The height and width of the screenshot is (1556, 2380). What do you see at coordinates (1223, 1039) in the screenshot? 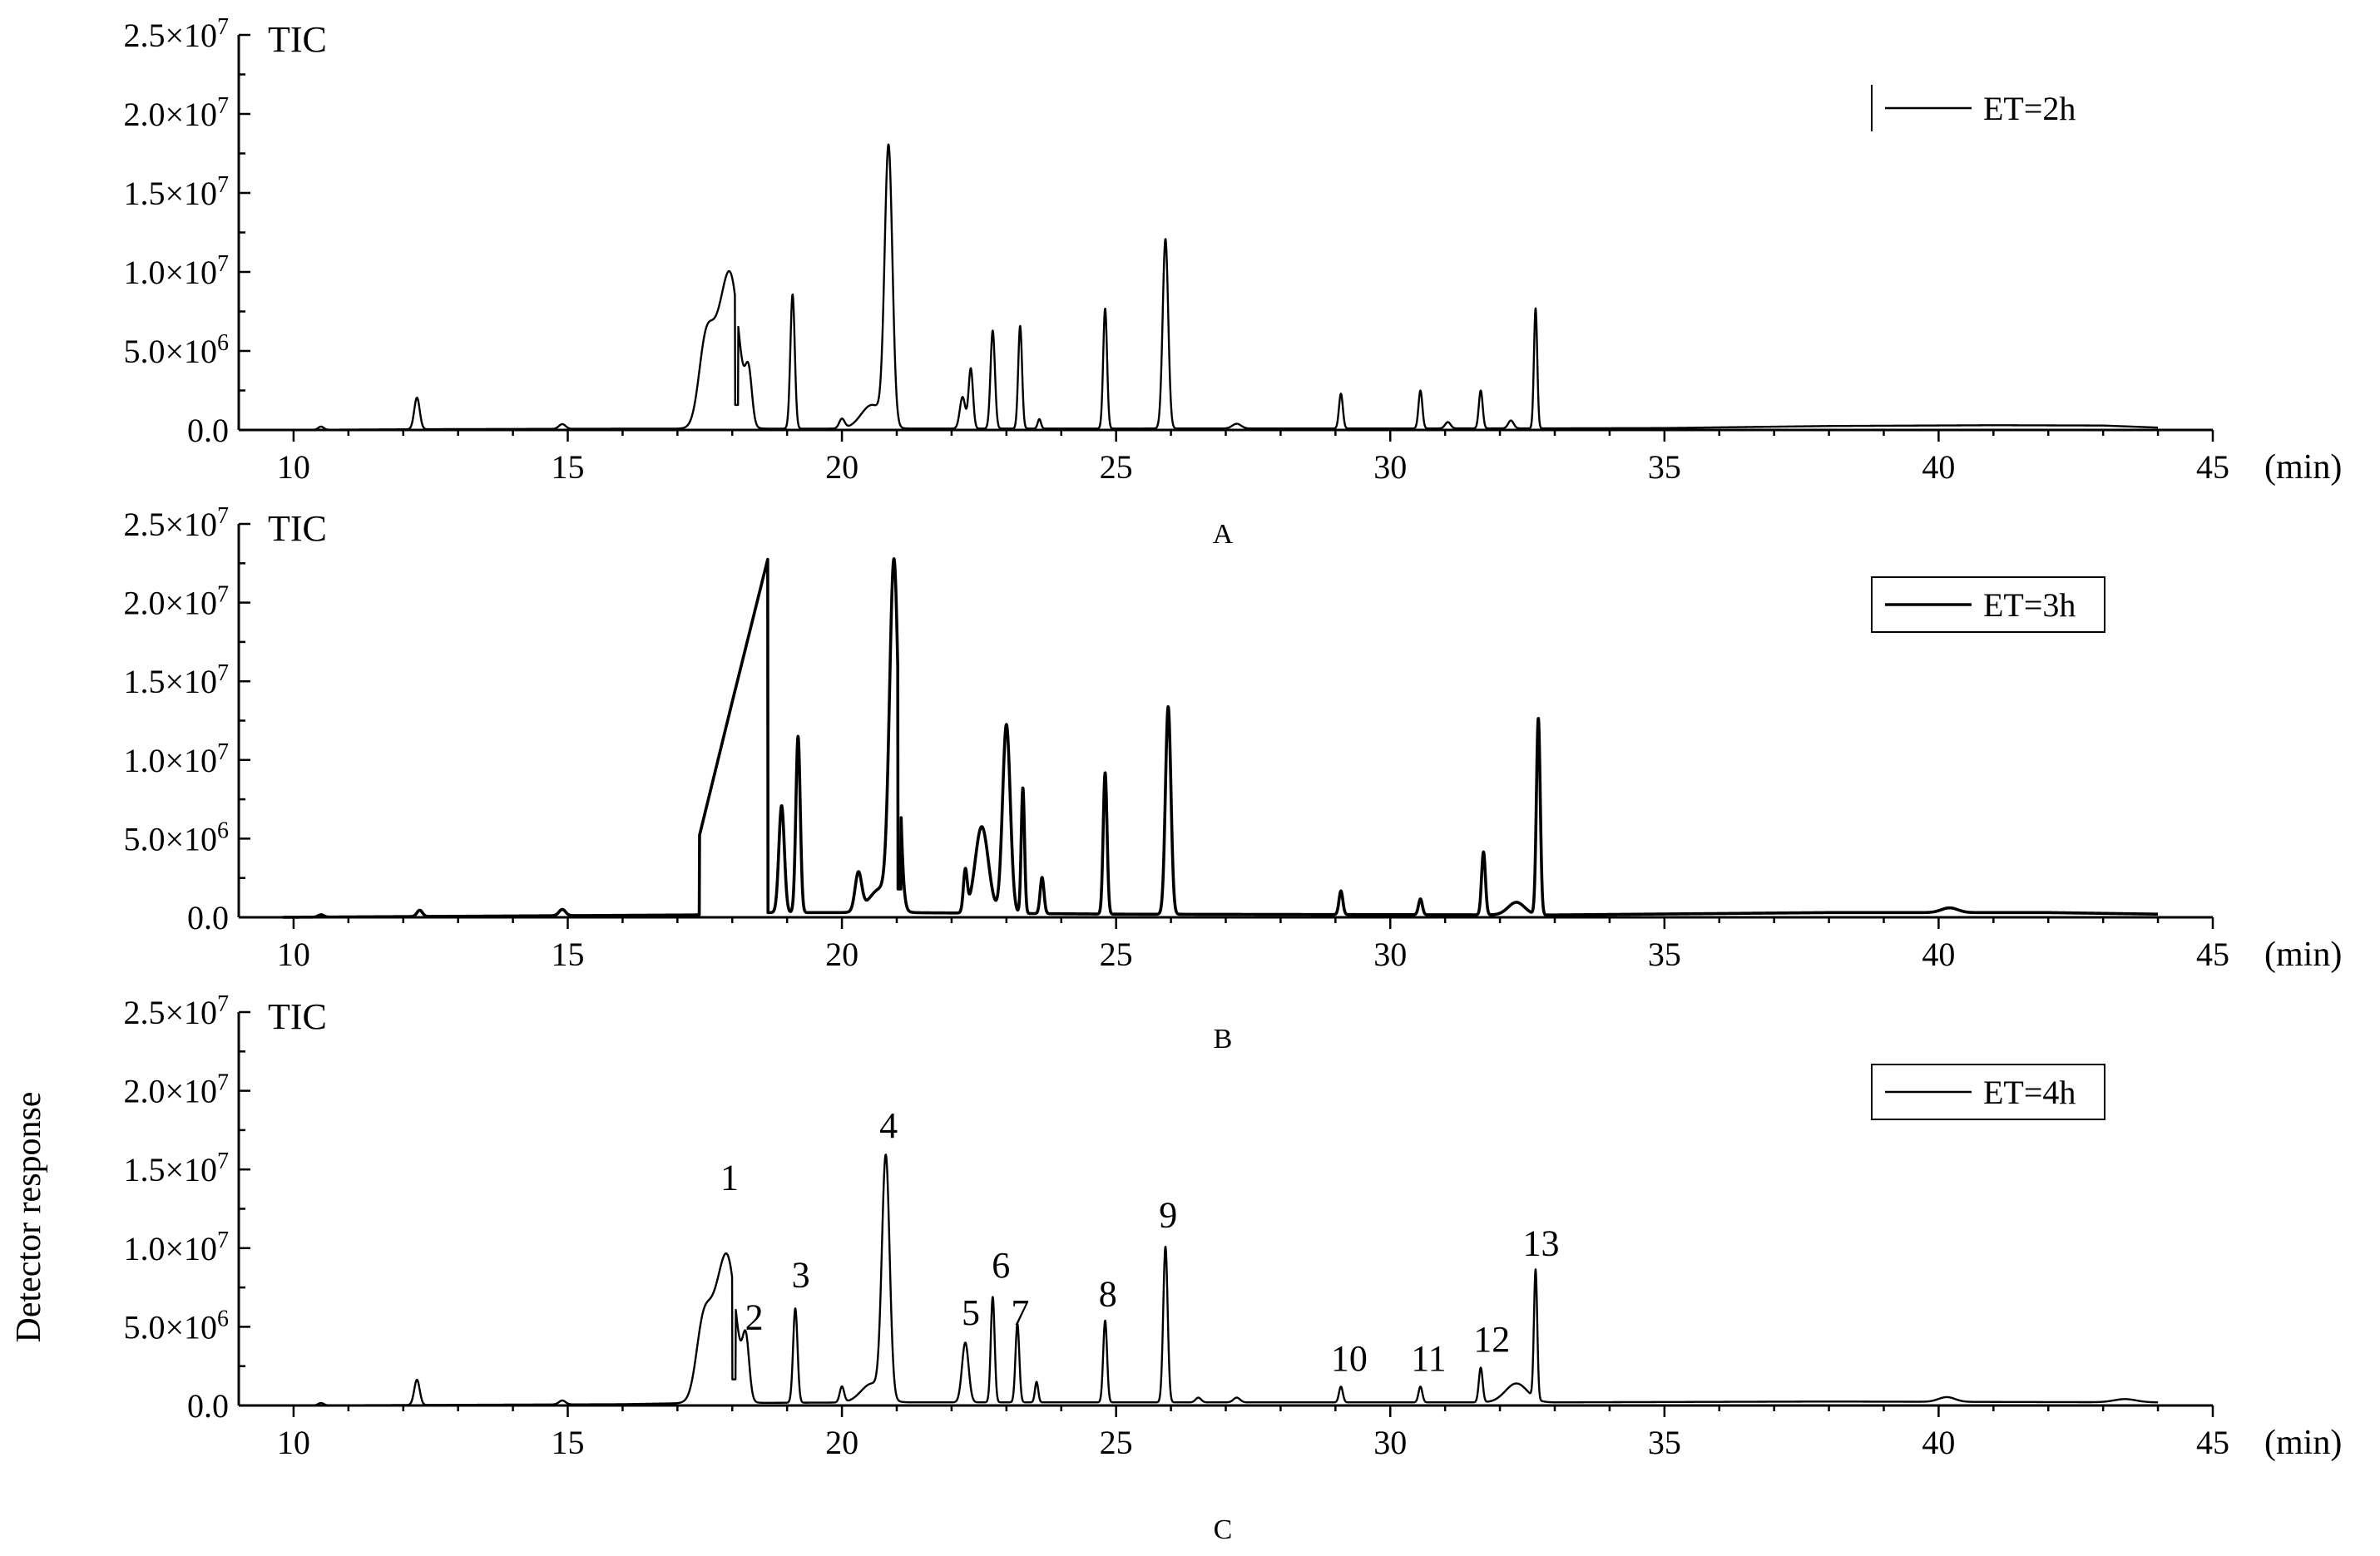
I see `panel-letter: B` at bounding box center [1223, 1039].